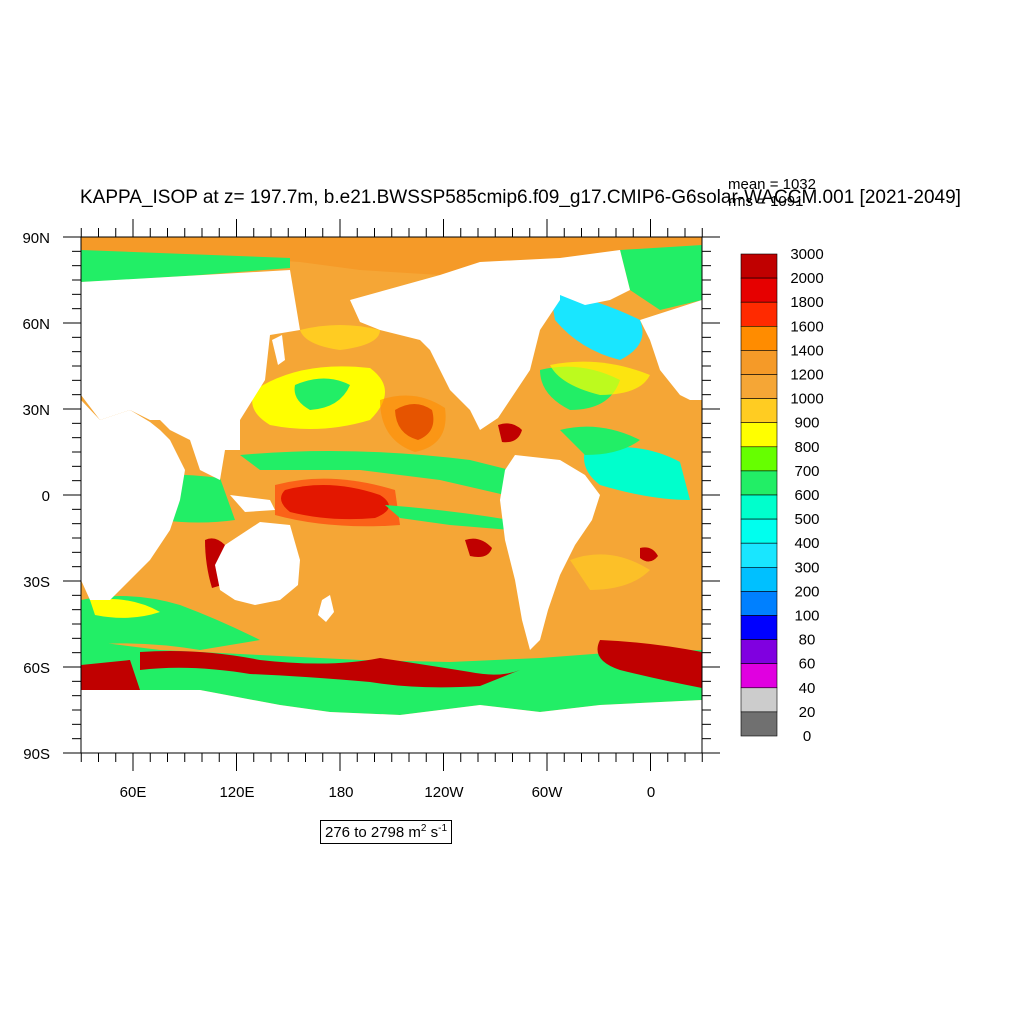 This screenshot has height=1024, width=1024. Describe the element at coordinates (651, 792) in the screenshot. I see `lon-label-0: 0` at that location.